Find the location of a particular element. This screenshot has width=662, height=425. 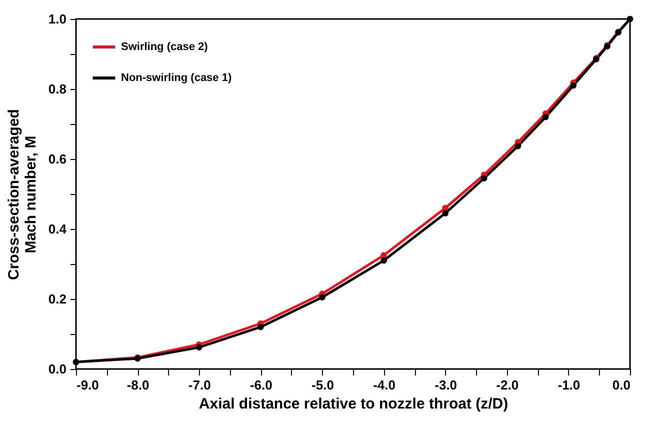

y-tick-label: 1.0 is located at coordinates (57, 19).